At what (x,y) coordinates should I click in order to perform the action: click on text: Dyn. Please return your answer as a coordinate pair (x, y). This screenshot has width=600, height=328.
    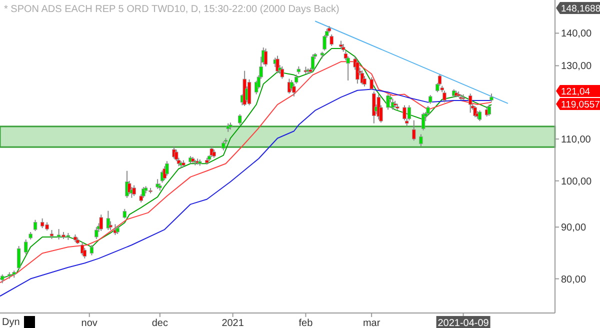
    Looking at the image, I should click on (11, 322).